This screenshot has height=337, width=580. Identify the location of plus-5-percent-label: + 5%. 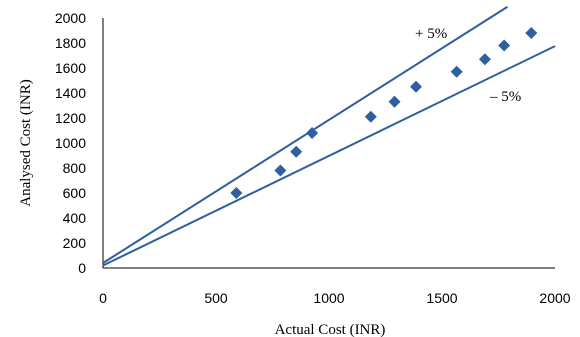
(431, 34).